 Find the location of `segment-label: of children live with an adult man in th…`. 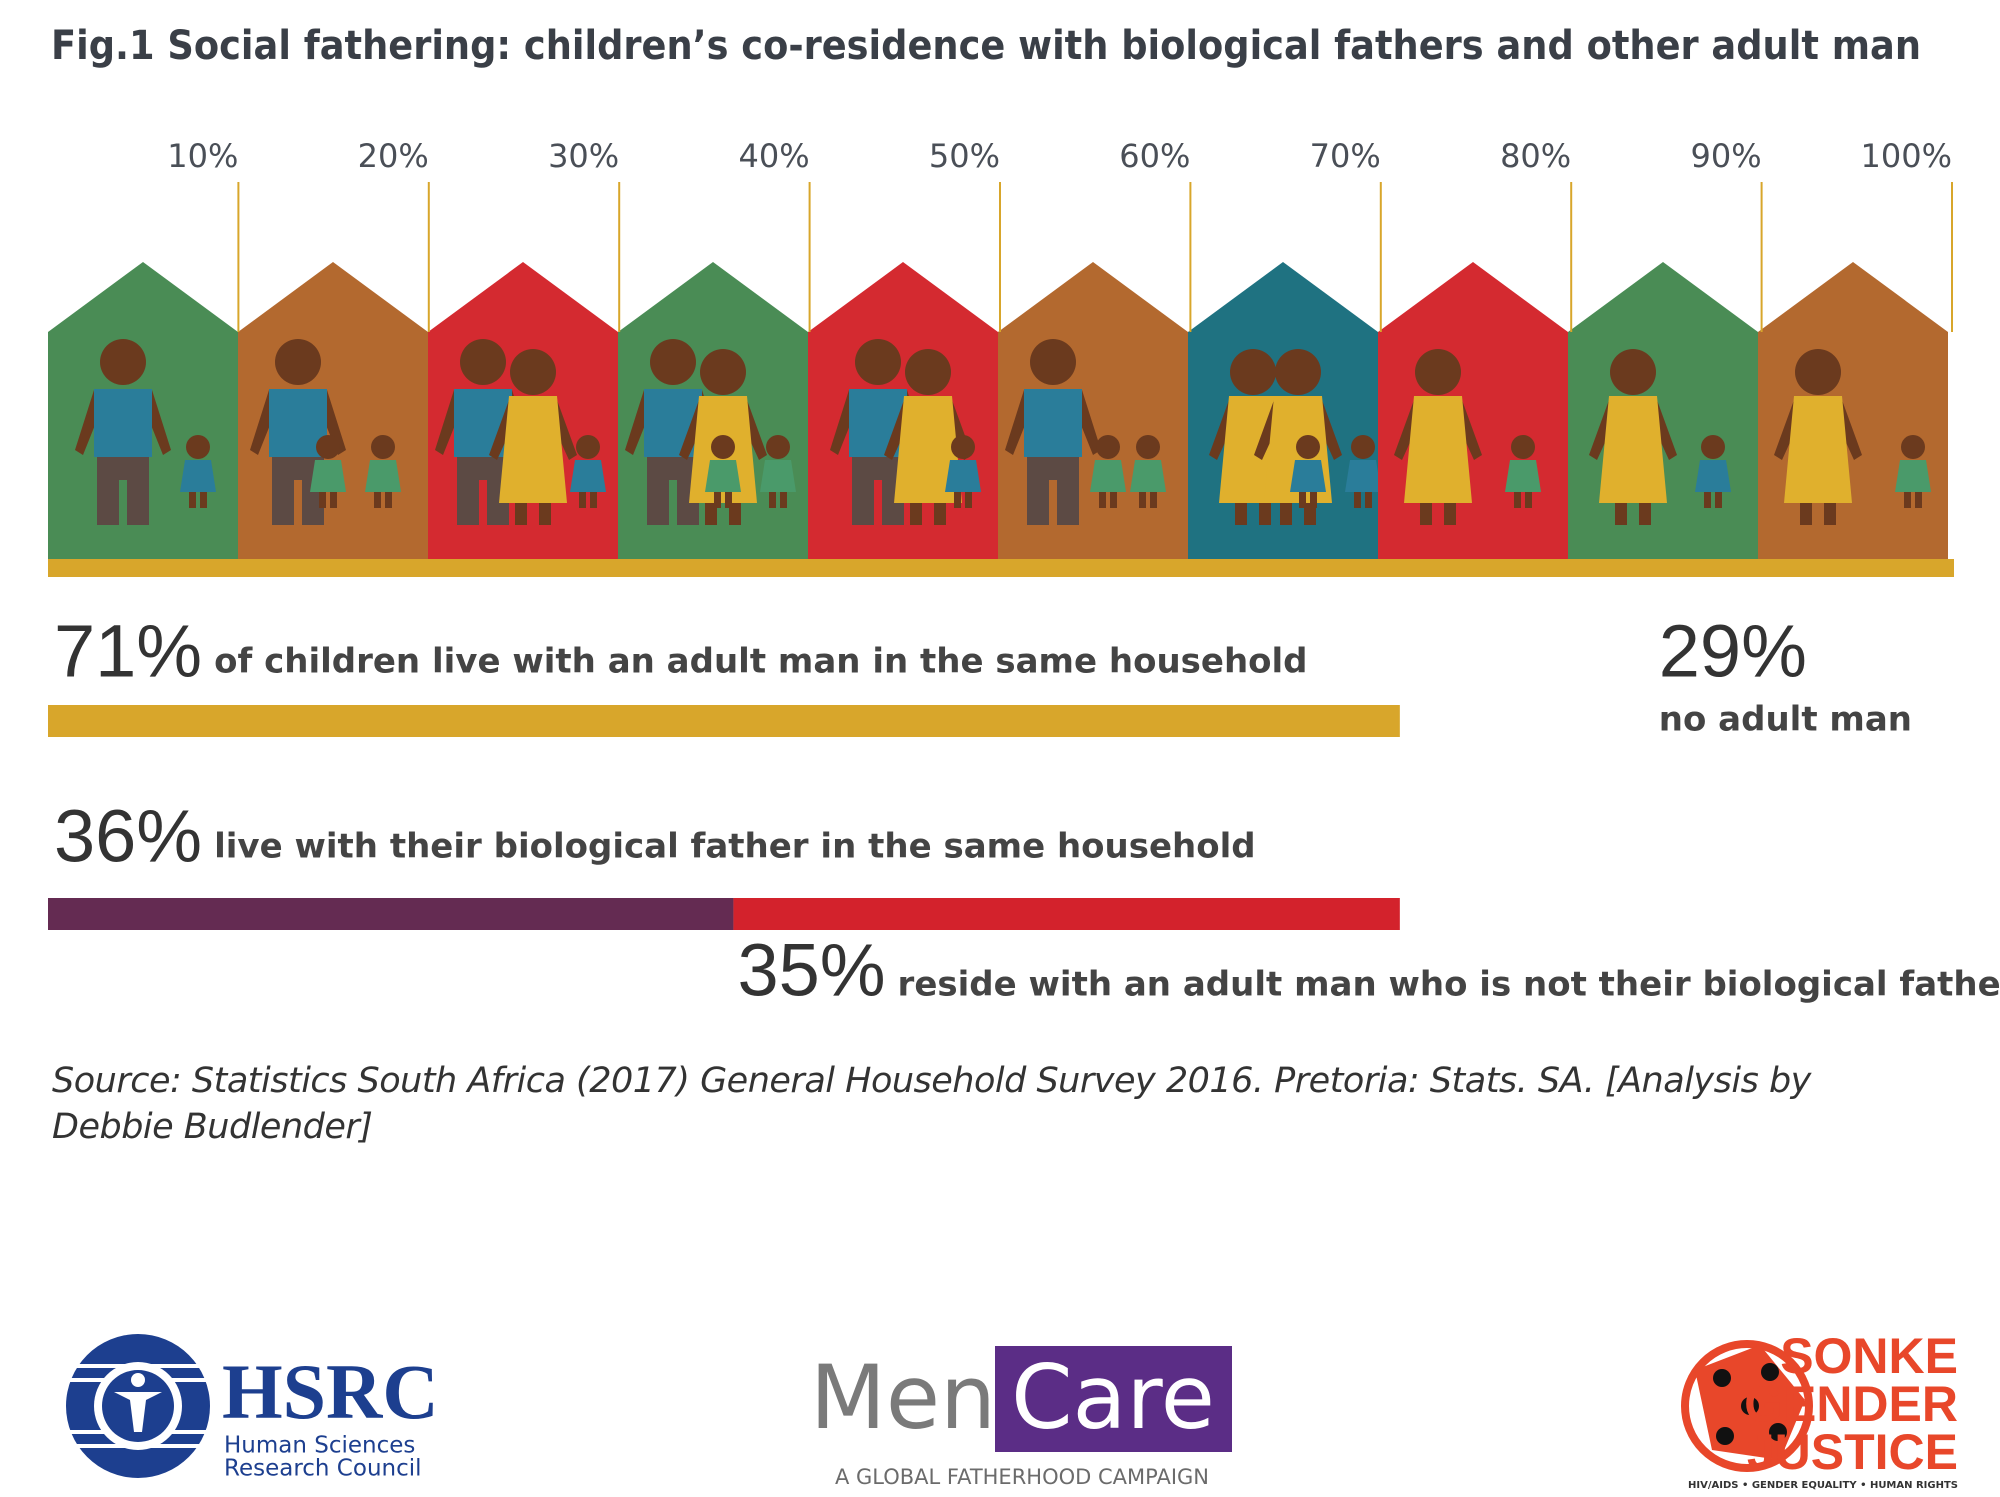

segment-label: of children live with an adult man in th… is located at coordinates (760, 662).